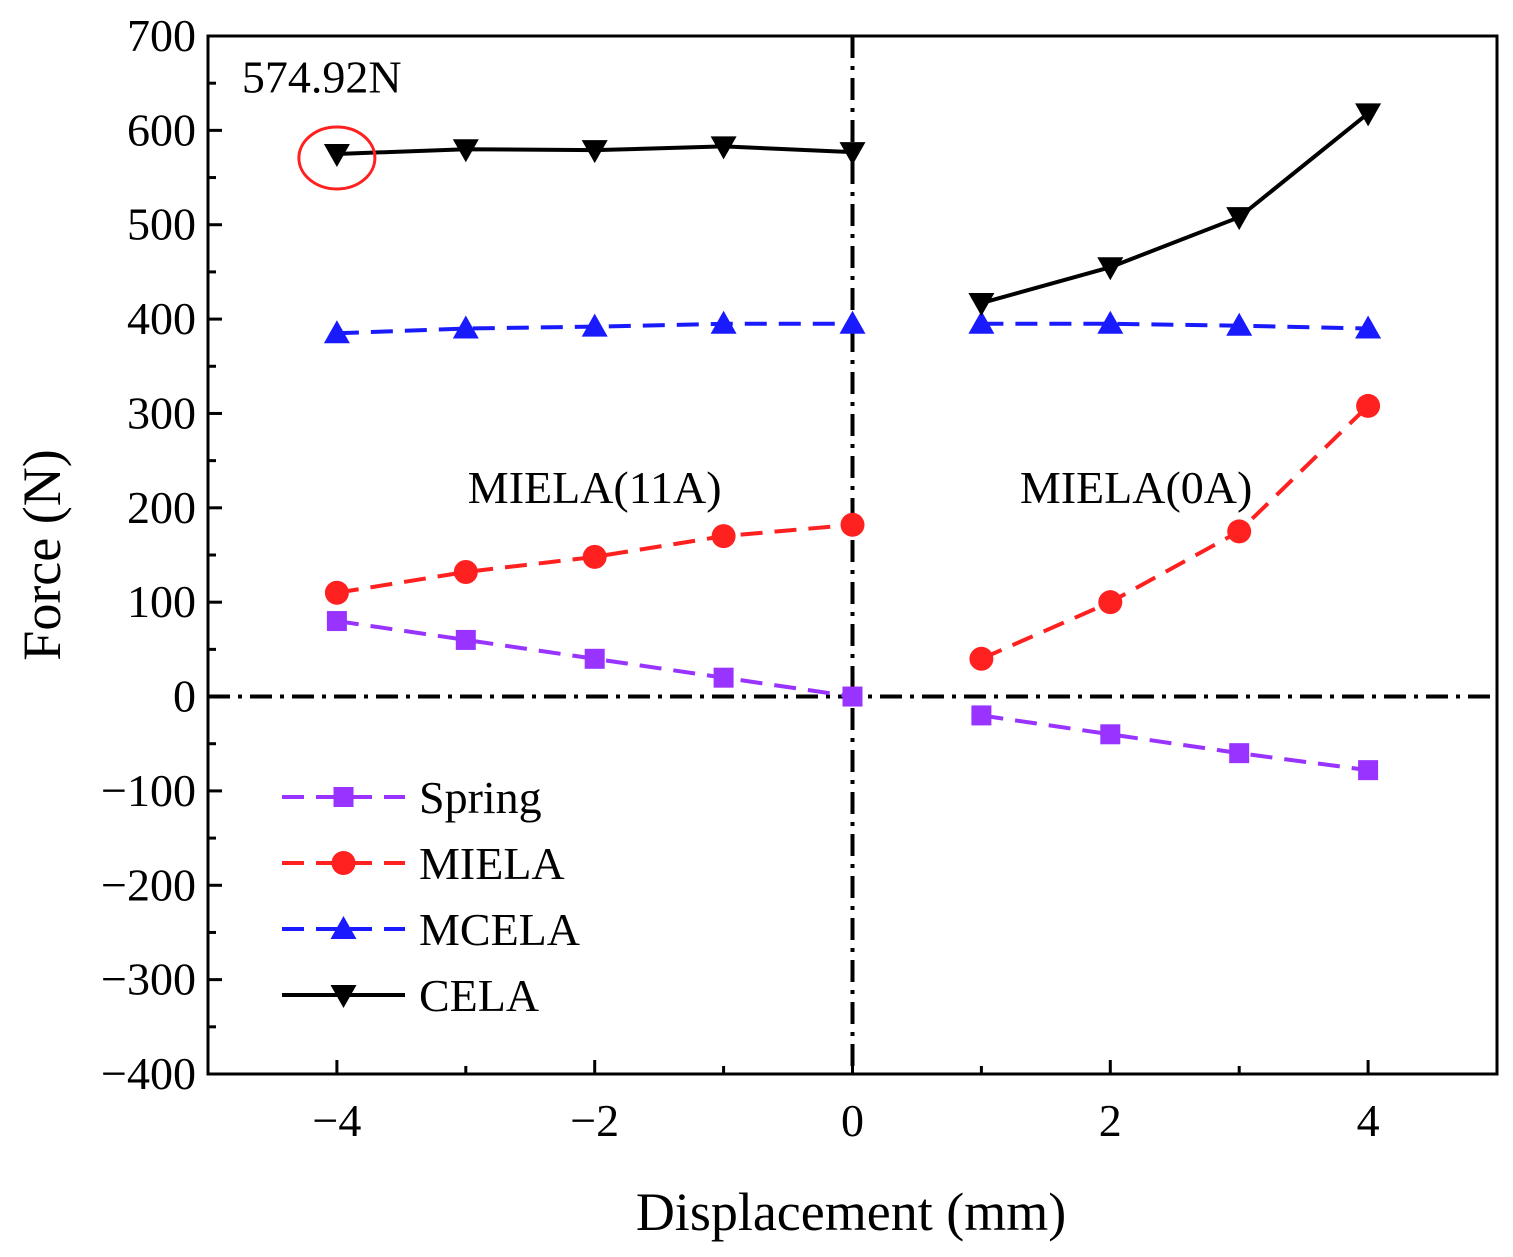 The width and height of the screenshot is (1513, 1257). Describe the element at coordinates (1136, 487) in the screenshot. I see `annotation: MIELA(0A)` at that location.